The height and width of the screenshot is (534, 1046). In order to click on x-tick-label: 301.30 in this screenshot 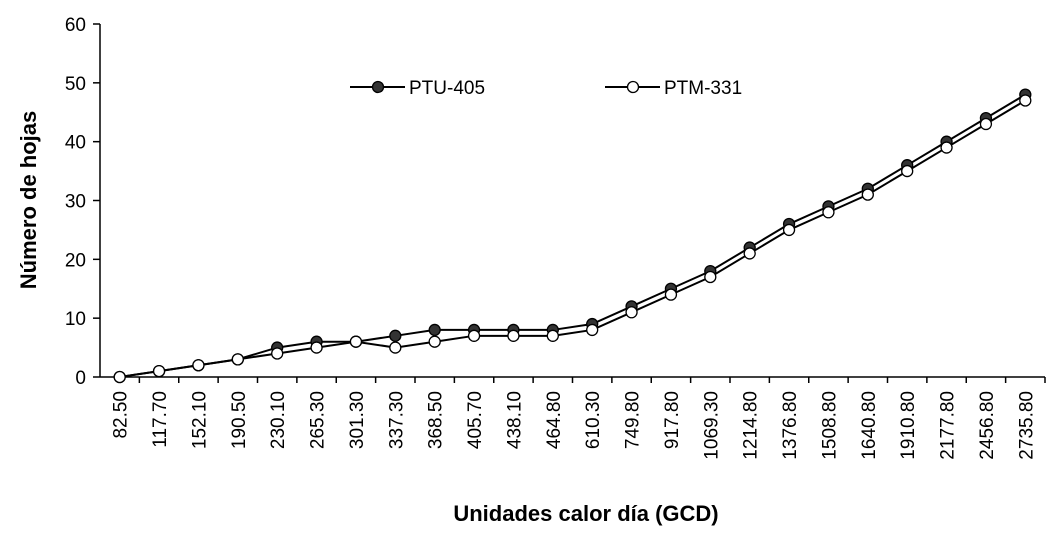, I will do `click(357, 420)`.